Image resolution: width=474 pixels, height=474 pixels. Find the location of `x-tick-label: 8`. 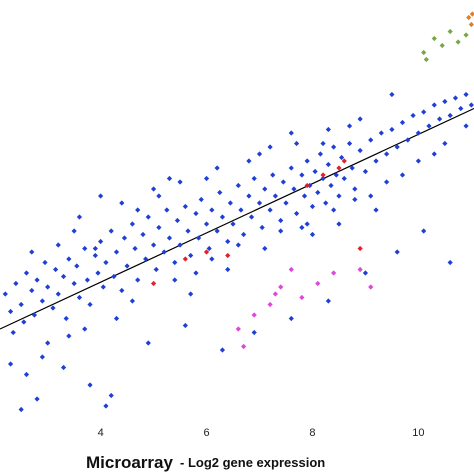

x-tick-label: 8 is located at coordinates (312, 433).